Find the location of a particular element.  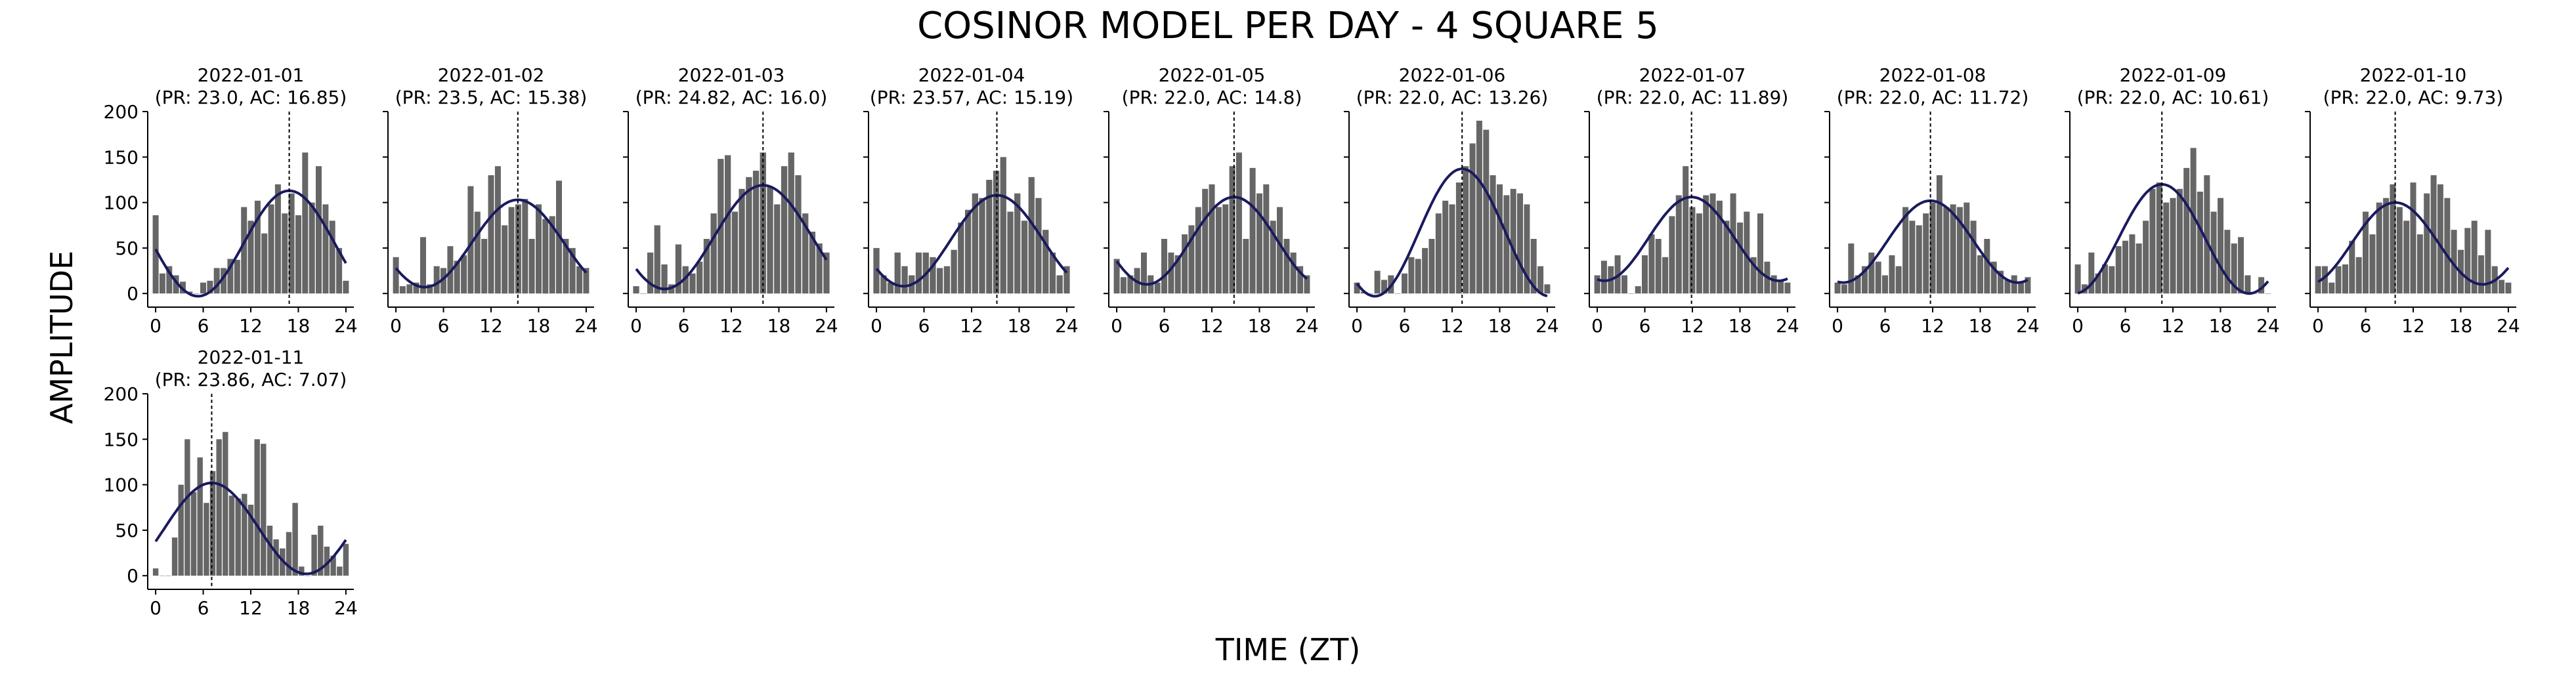

subplot-date-title: 2022-01-03 is located at coordinates (731, 75).